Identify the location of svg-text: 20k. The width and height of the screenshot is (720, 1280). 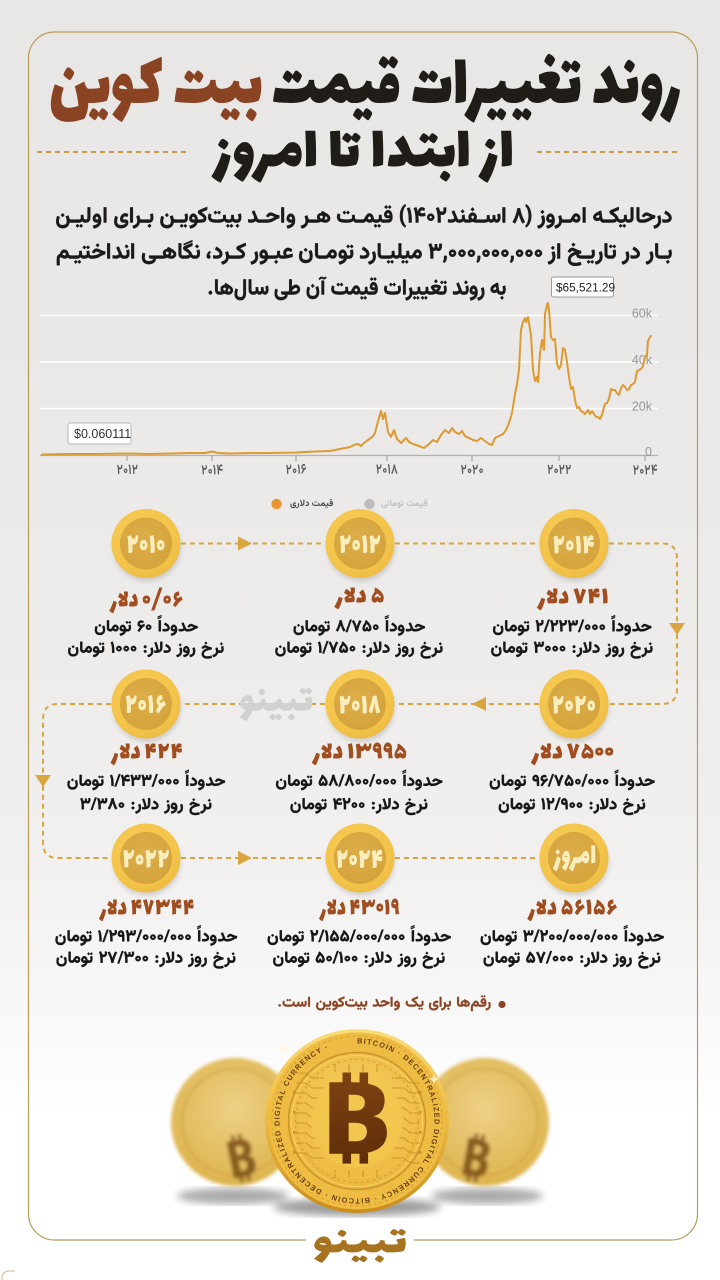
(642, 407).